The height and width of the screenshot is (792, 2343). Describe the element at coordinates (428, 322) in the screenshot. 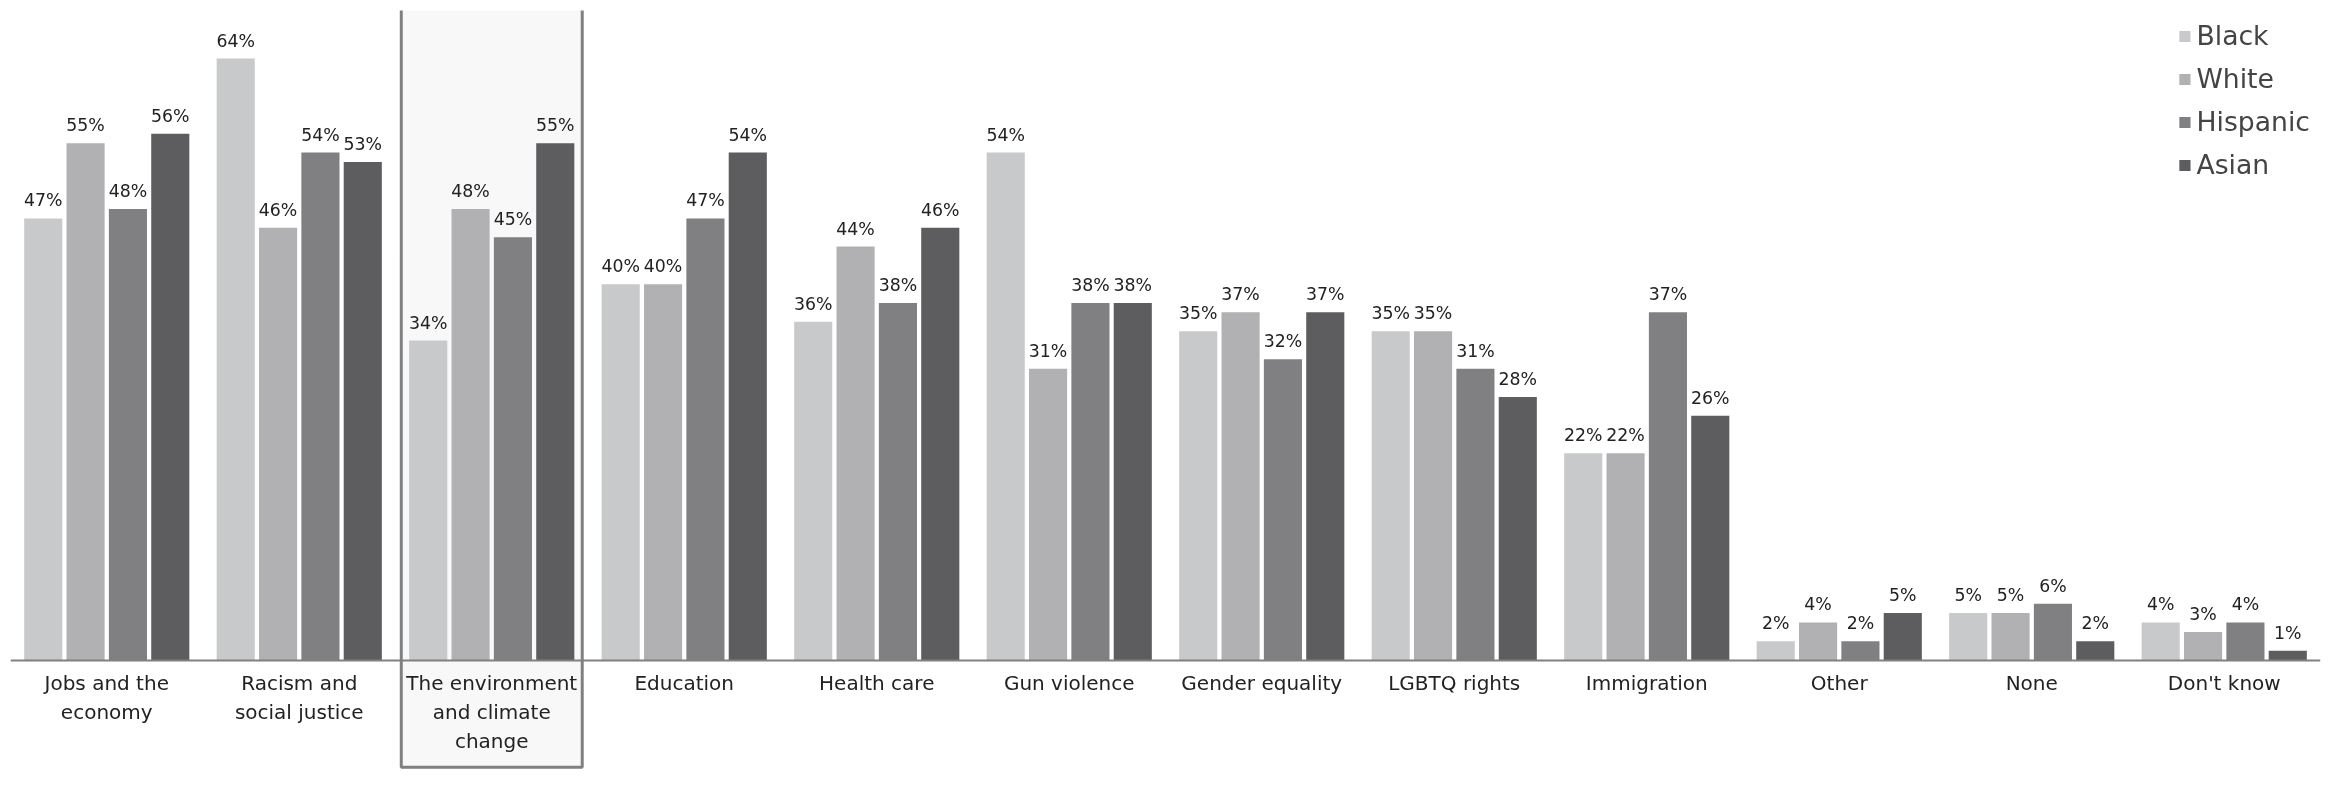

I see `data-label: 34%` at that location.